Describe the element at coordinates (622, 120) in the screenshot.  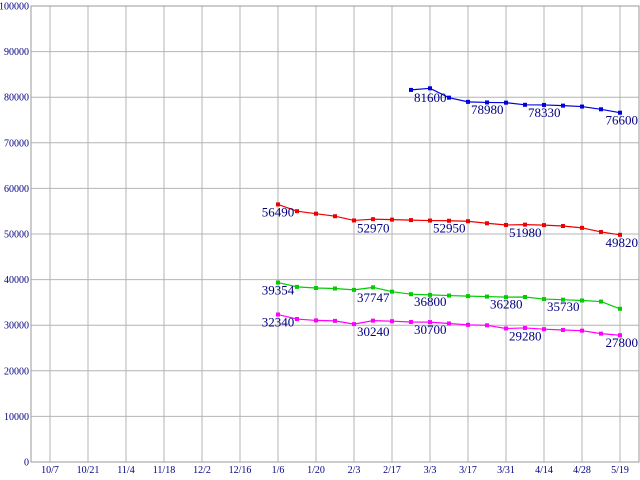
I see `series-blue-value-label: 76600` at that location.